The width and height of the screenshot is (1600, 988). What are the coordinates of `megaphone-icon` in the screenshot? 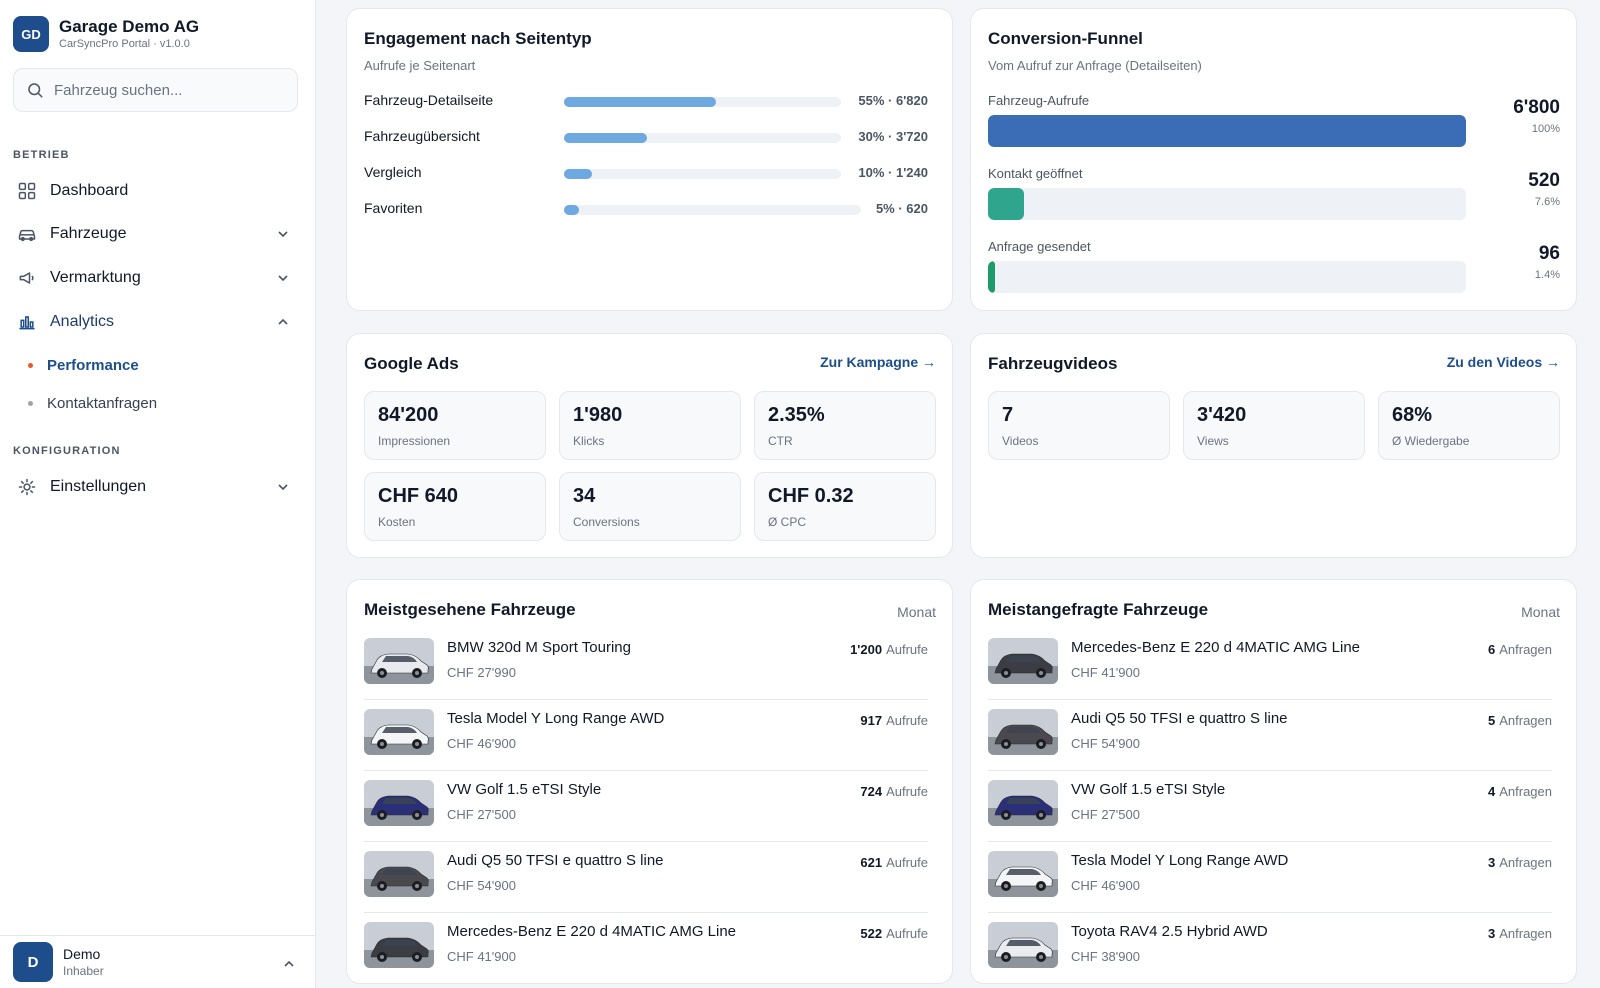 It's located at (27, 278).